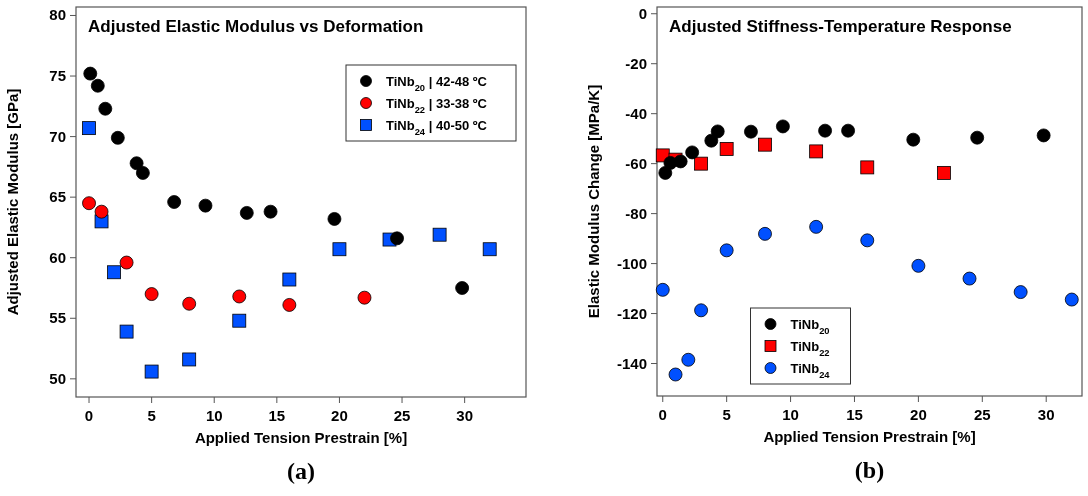  I want to click on y-tick-label: -100, so click(631, 263).